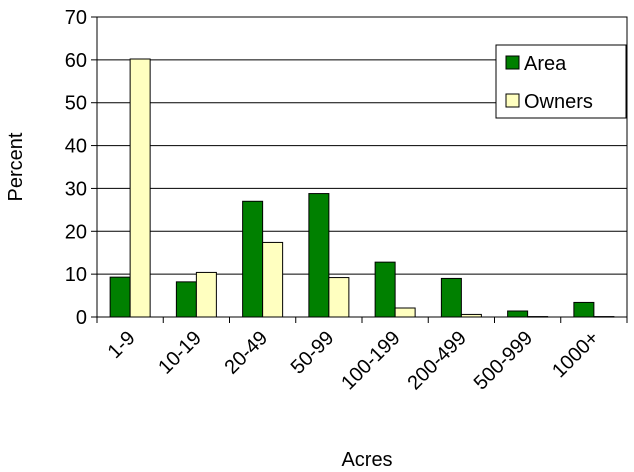 Image resolution: width=634 pixels, height=472 pixels. What do you see at coordinates (512, 100) in the screenshot?
I see `legend-swatch-owners` at bounding box center [512, 100].